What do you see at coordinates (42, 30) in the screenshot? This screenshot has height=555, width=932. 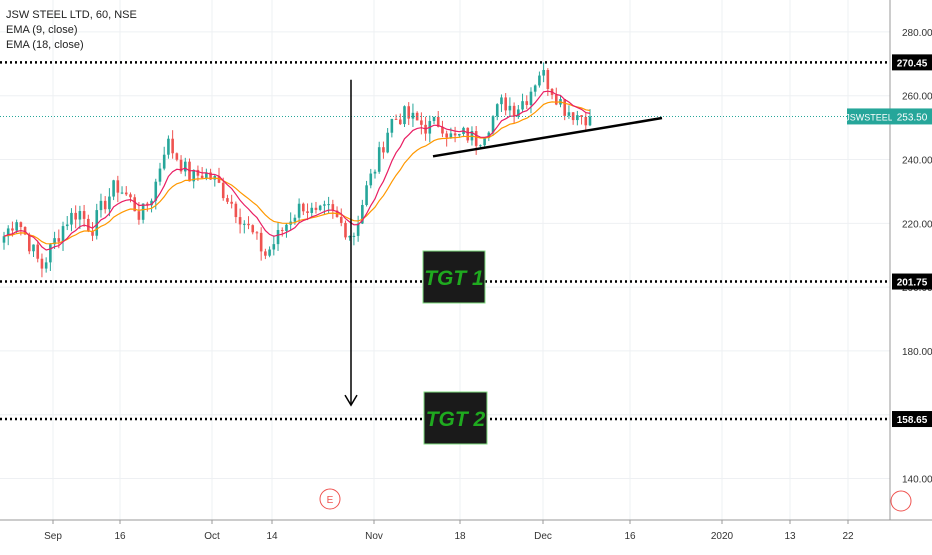 I see `legend-ema-fast: EMA (9, close)` at bounding box center [42, 30].